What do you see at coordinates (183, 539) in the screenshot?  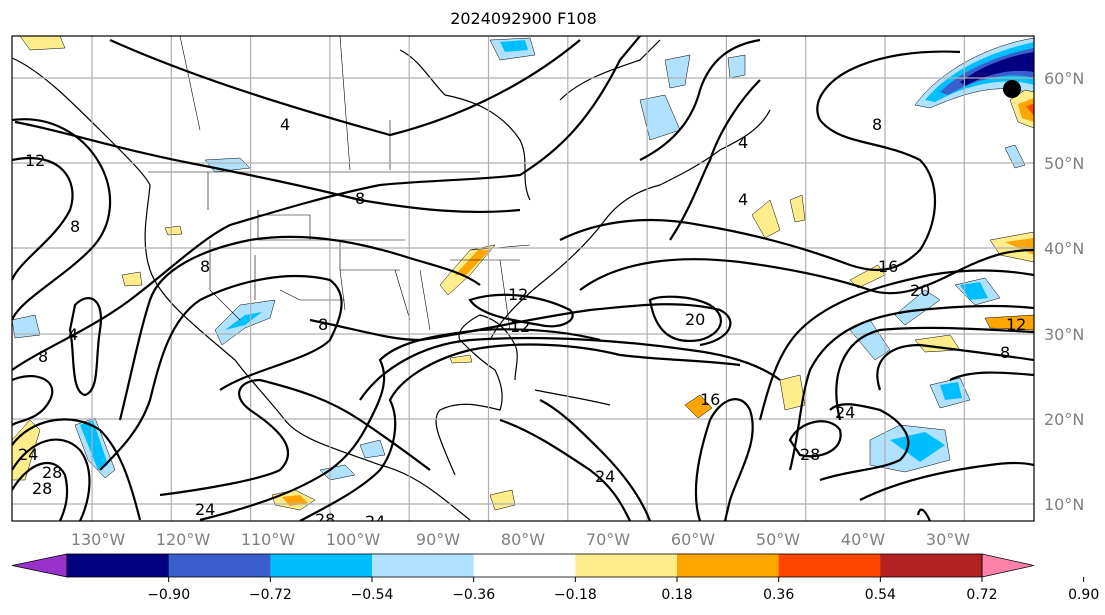 I see `longitude-label: 120°W` at bounding box center [183, 539].